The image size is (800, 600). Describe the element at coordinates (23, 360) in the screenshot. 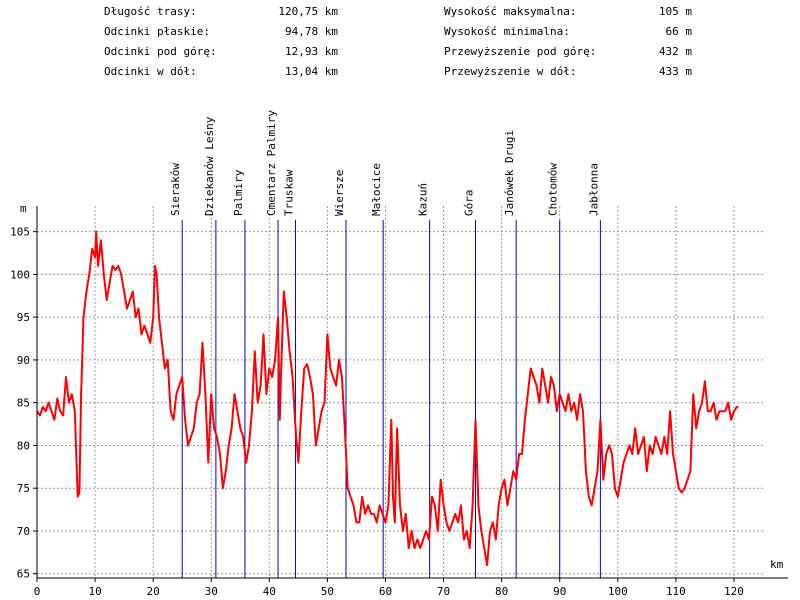

I see `y-tick-label: 90` at that location.